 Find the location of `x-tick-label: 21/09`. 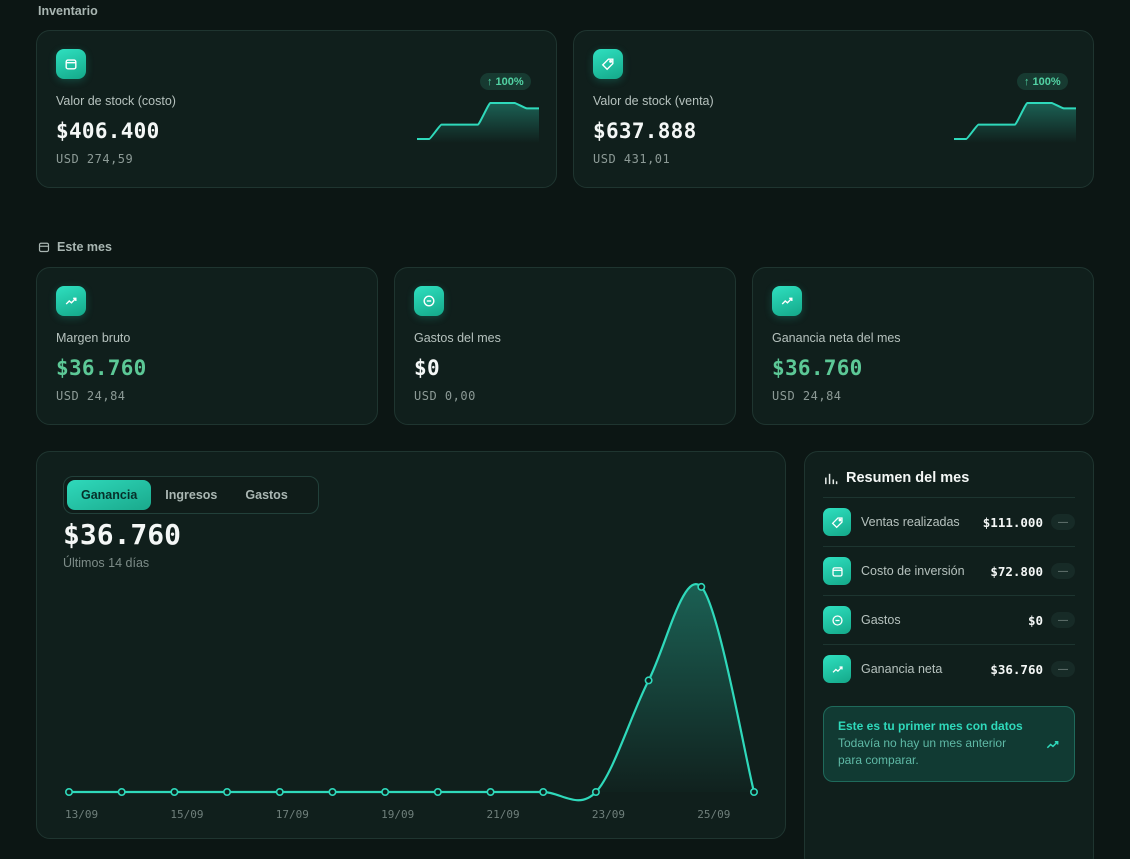

x-tick-label: 21/09 is located at coordinates (503, 814).